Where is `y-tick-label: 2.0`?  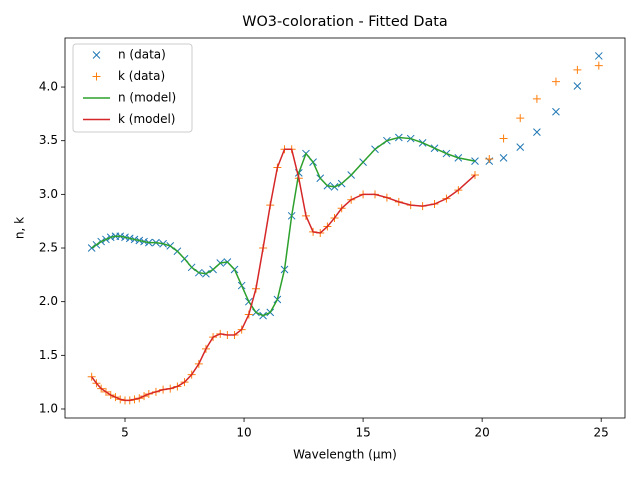
y-tick-label: 2.0 is located at coordinates (48, 301).